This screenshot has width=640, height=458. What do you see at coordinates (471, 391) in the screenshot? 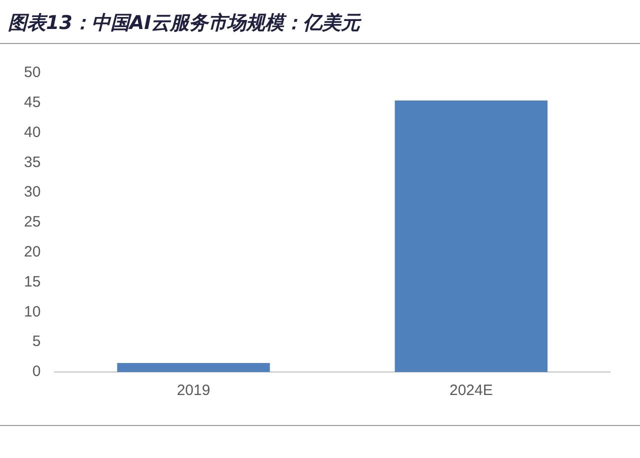
I see `x-tick-label: 2024E` at bounding box center [471, 391].